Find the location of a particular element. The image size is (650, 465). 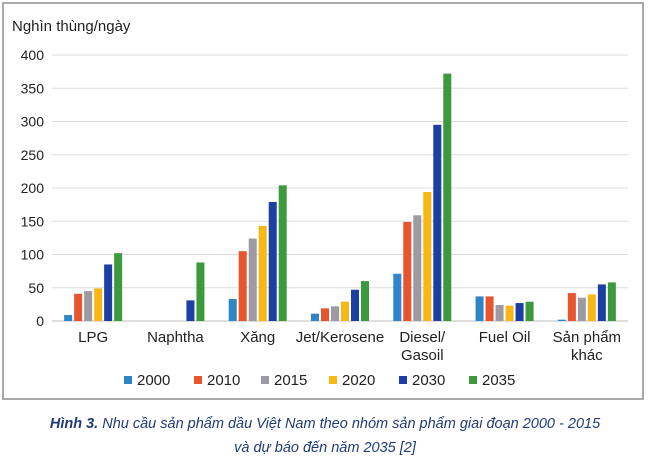

x-tick-label: Jet/Kerosene is located at coordinates (340, 337).